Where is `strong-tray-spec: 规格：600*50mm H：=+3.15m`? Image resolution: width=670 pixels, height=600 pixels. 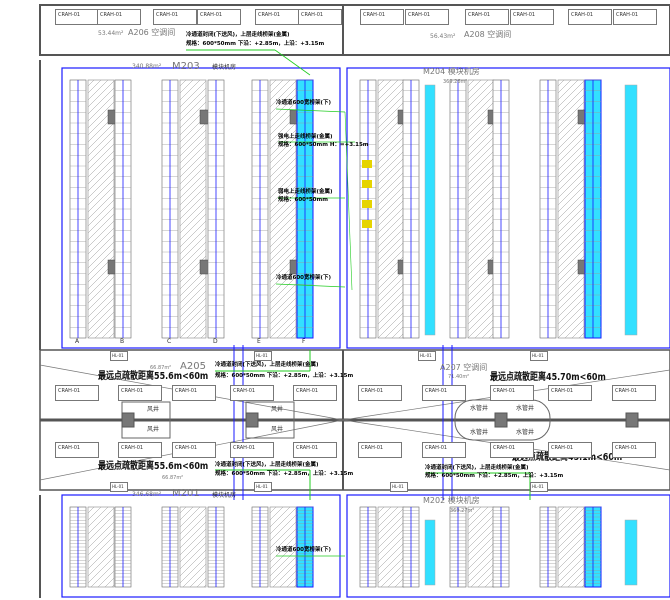 strong-tray-spec: 规格：600*50mm H：=+3.15m is located at coordinates (323, 145).